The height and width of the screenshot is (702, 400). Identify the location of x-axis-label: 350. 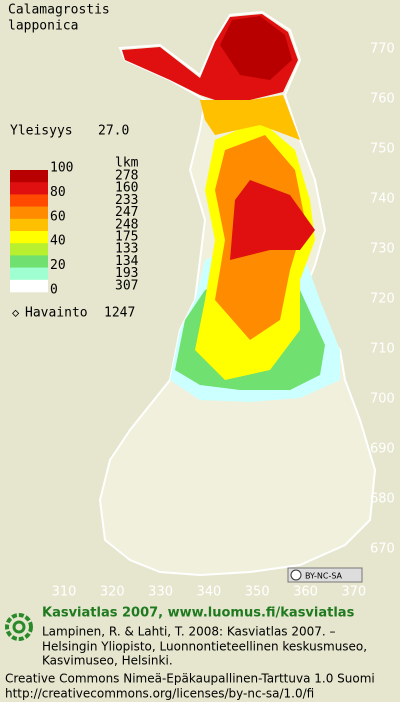
(257, 592).